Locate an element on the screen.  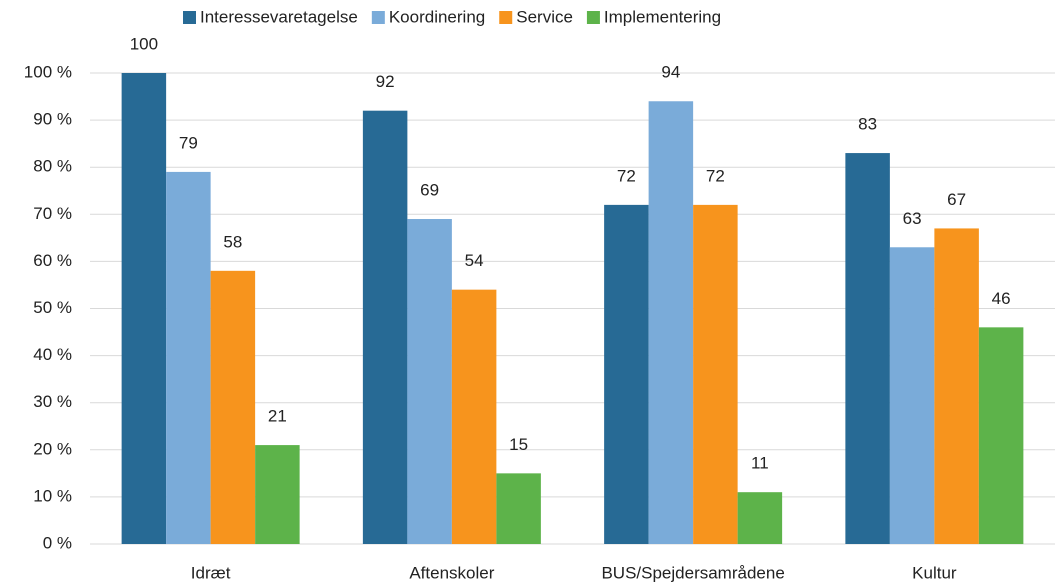
y-tick-label: 30 % is located at coordinates (52, 401).